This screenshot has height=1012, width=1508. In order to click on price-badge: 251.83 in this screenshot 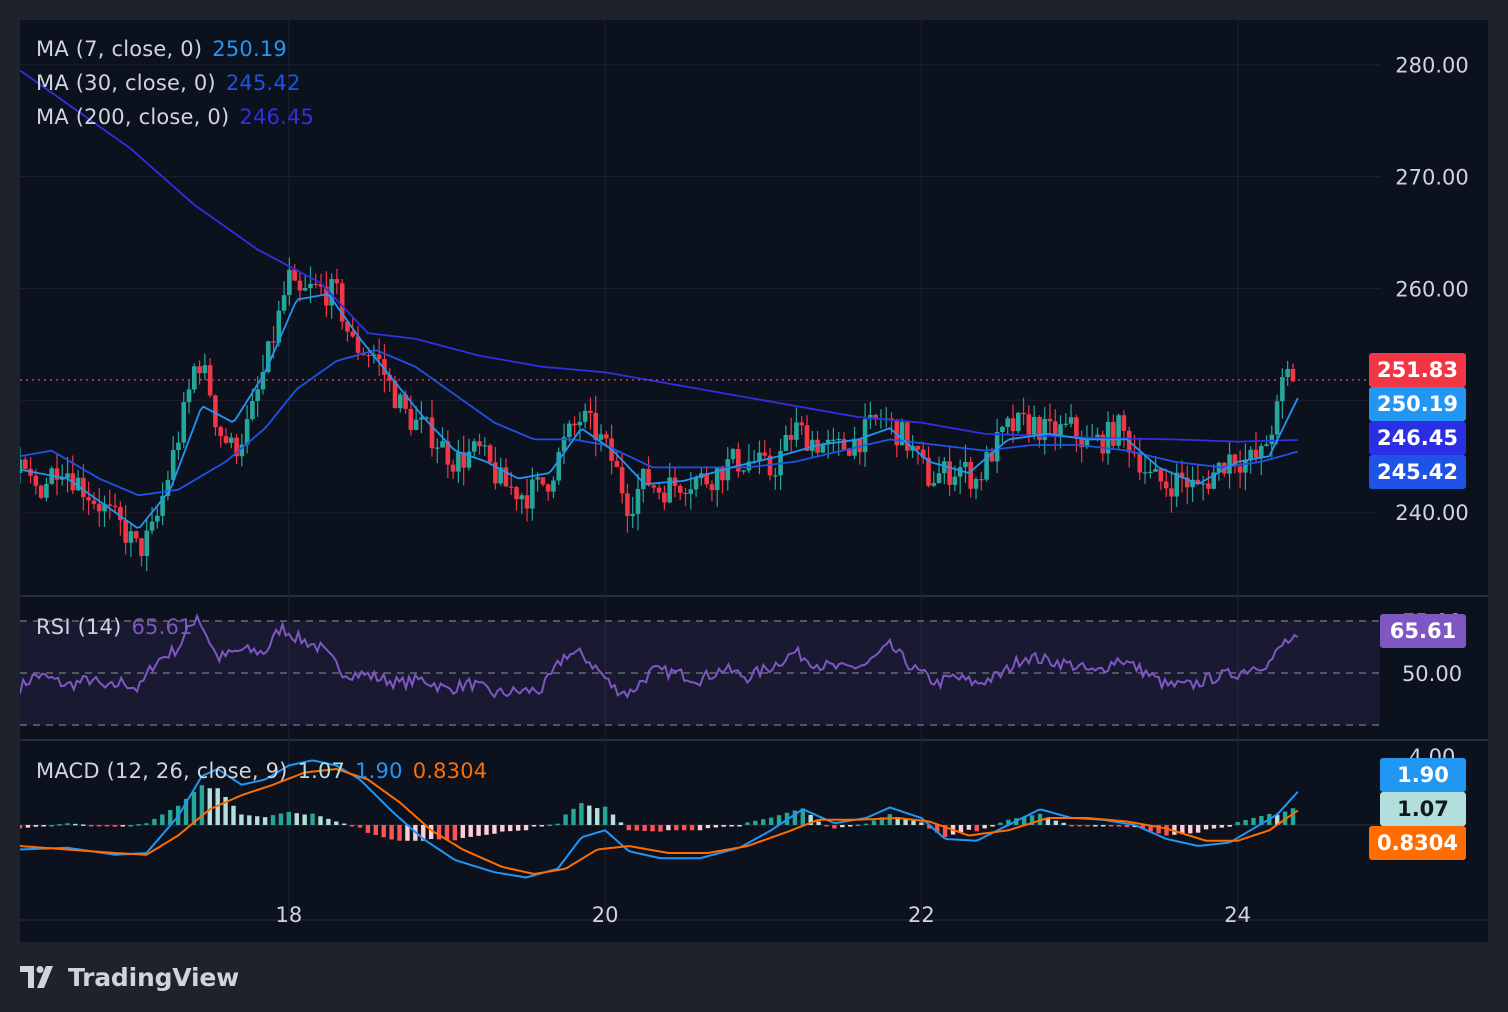, I will do `click(1417, 370)`.